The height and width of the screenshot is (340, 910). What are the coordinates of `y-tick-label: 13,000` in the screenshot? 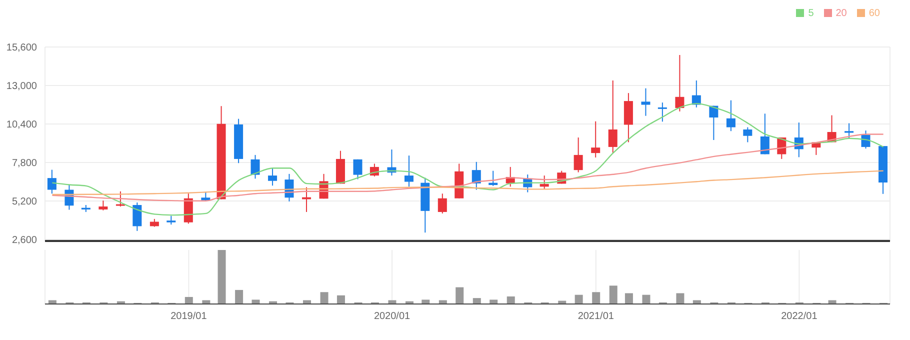 It's located at (22, 86).